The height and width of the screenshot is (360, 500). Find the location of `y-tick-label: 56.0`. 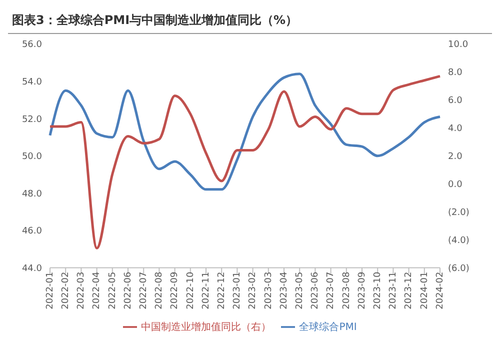

y-tick-label: 56.0 is located at coordinates (32, 45).